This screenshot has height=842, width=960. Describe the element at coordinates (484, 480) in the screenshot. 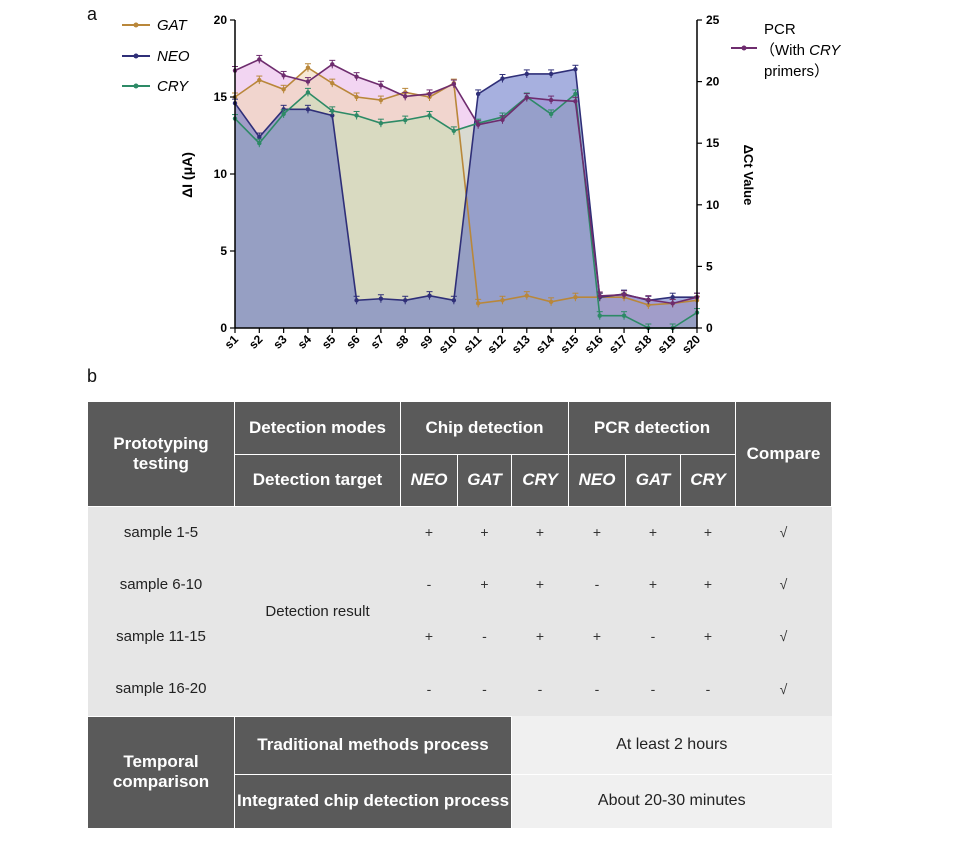

I see `target-chip-gat: GAT` at that location.